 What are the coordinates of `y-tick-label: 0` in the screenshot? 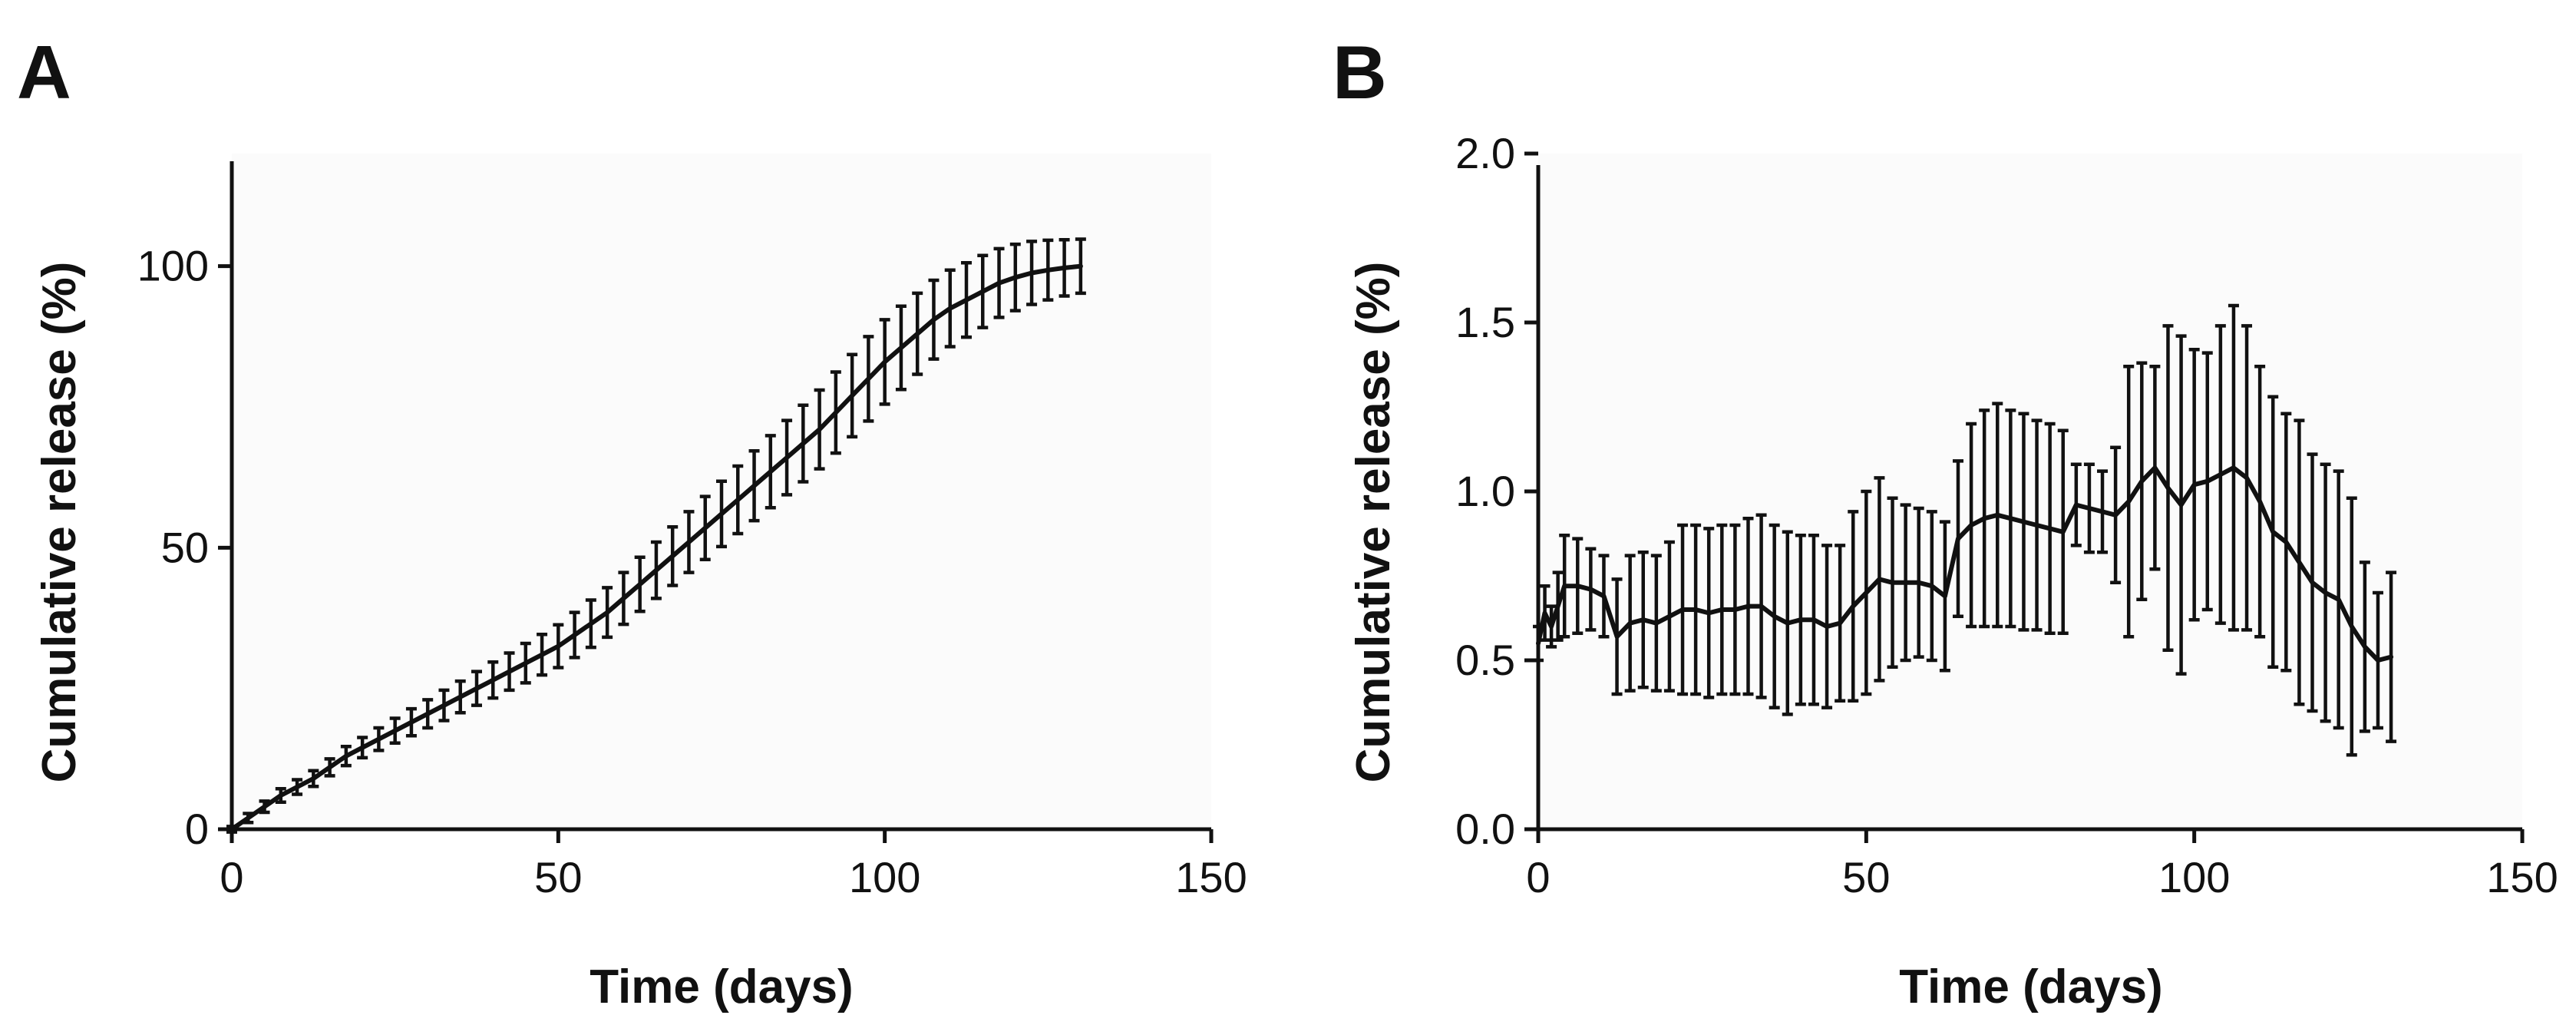 It's located at (197, 829).